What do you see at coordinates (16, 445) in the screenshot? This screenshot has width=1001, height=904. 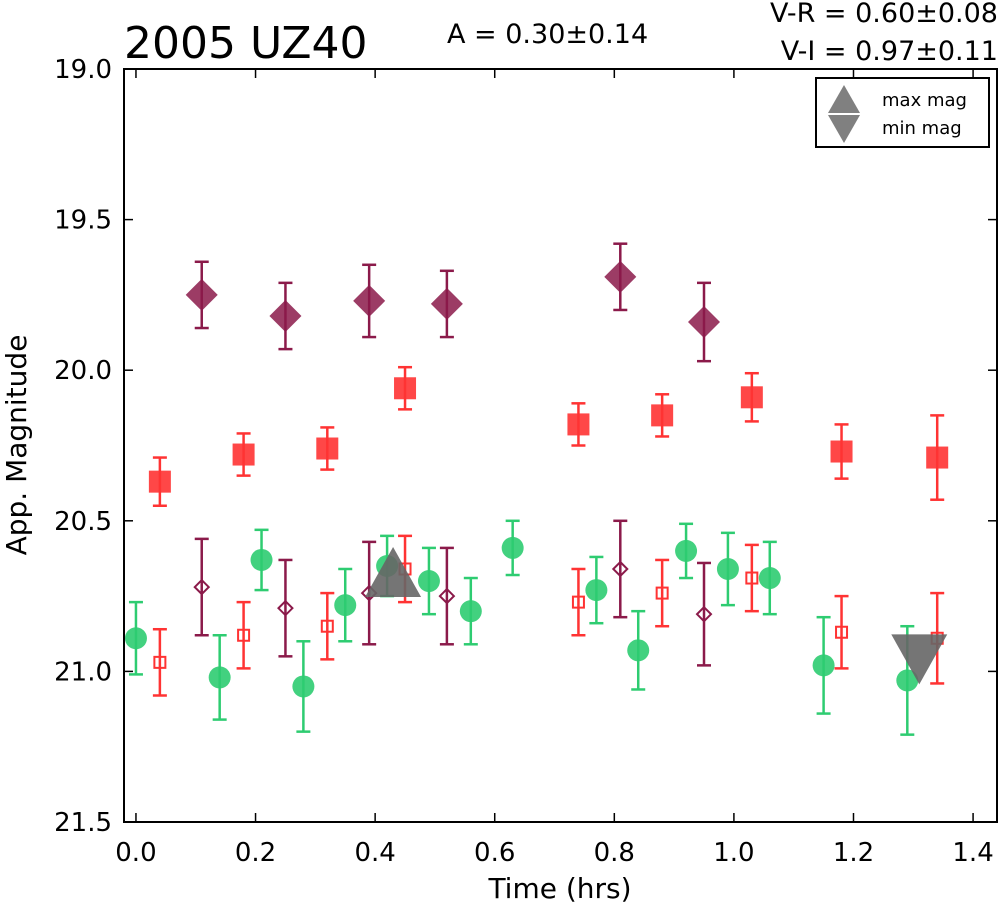 I see `y-axis-label: App. Magnitude` at bounding box center [16, 445].